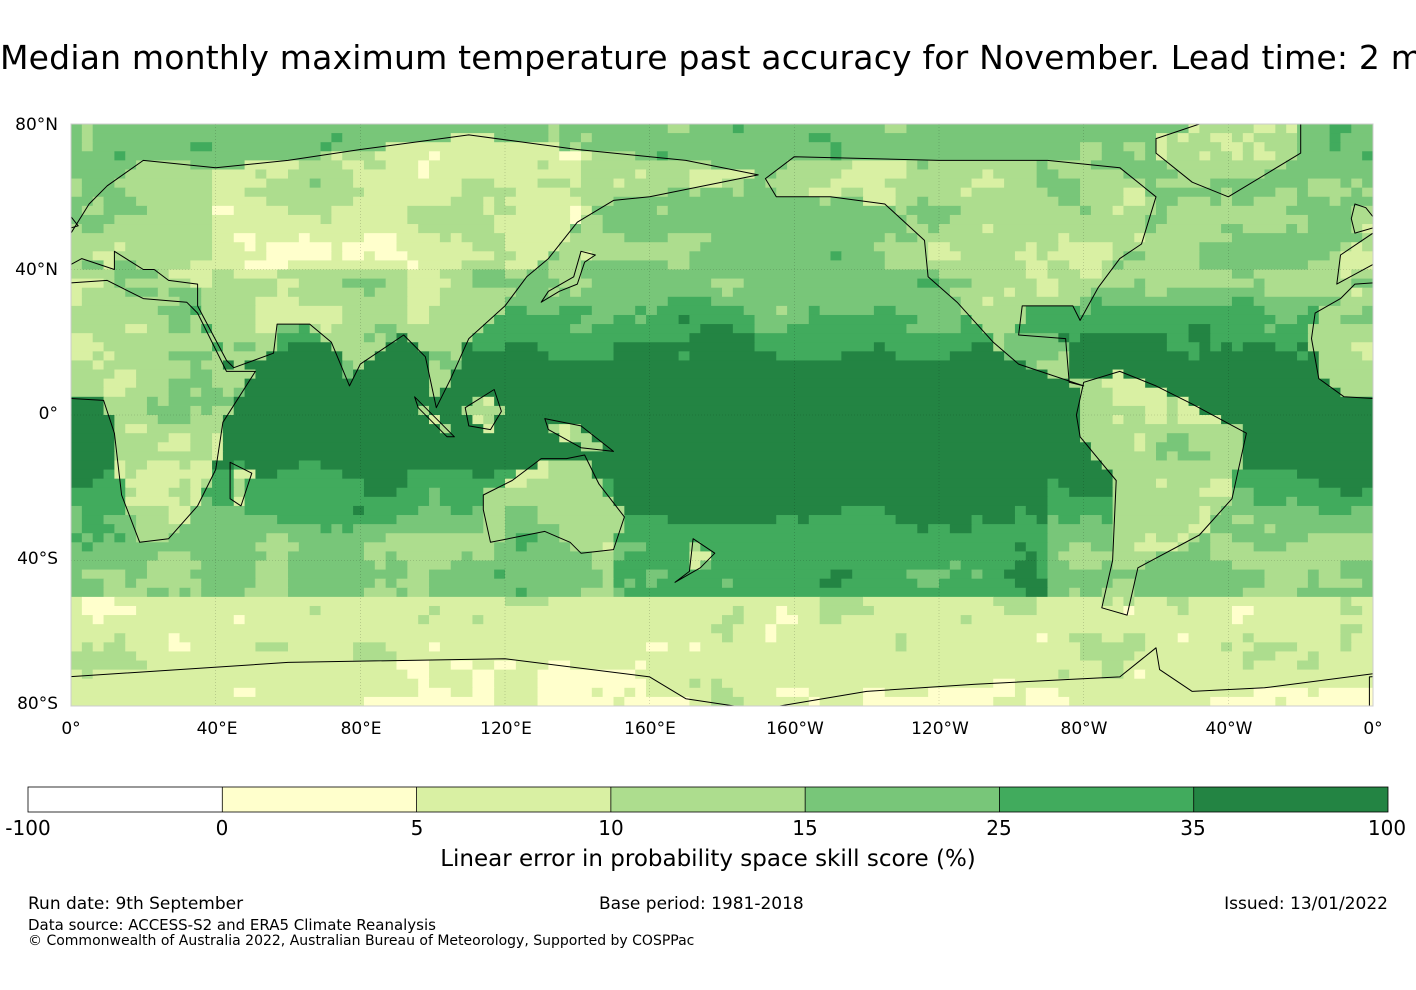 The width and height of the screenshot is (1416, 990). What do you see at coordinates (506, 729) in the screenshot?
I see `lon-label-120e: 120°E` at bounding box center [506, 729].